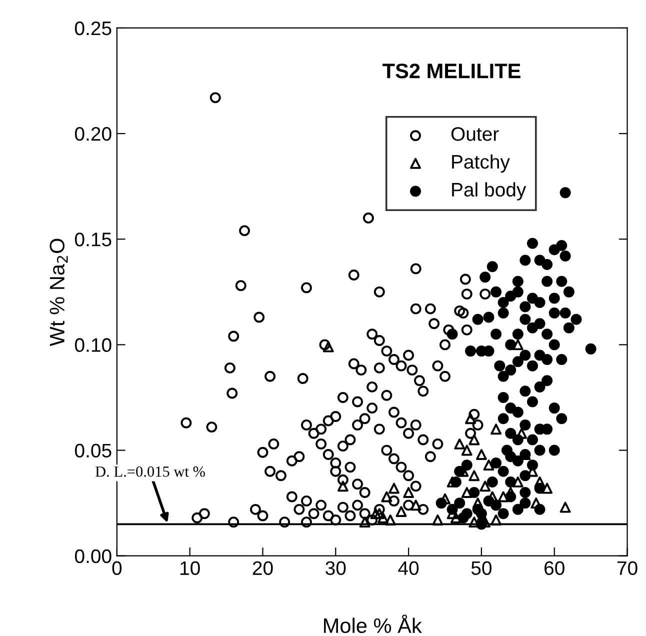  What do you see at coordinates (93, 134) in the screenshot?
I see `y-tick-label: 0.20` at bounding box center [93, 134].